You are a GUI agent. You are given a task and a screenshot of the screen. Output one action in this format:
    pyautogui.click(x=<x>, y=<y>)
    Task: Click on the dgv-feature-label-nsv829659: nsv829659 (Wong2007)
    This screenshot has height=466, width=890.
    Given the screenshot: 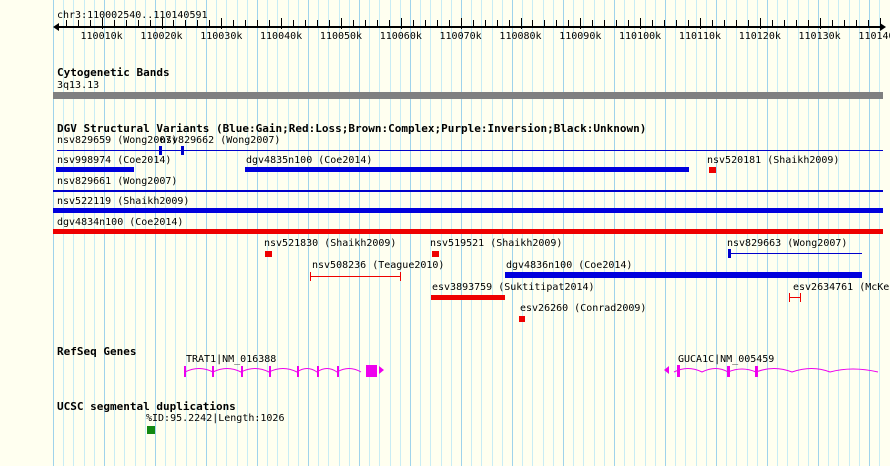 What is the action you would take?
    pyautogui.click(x=117, y=140)
    